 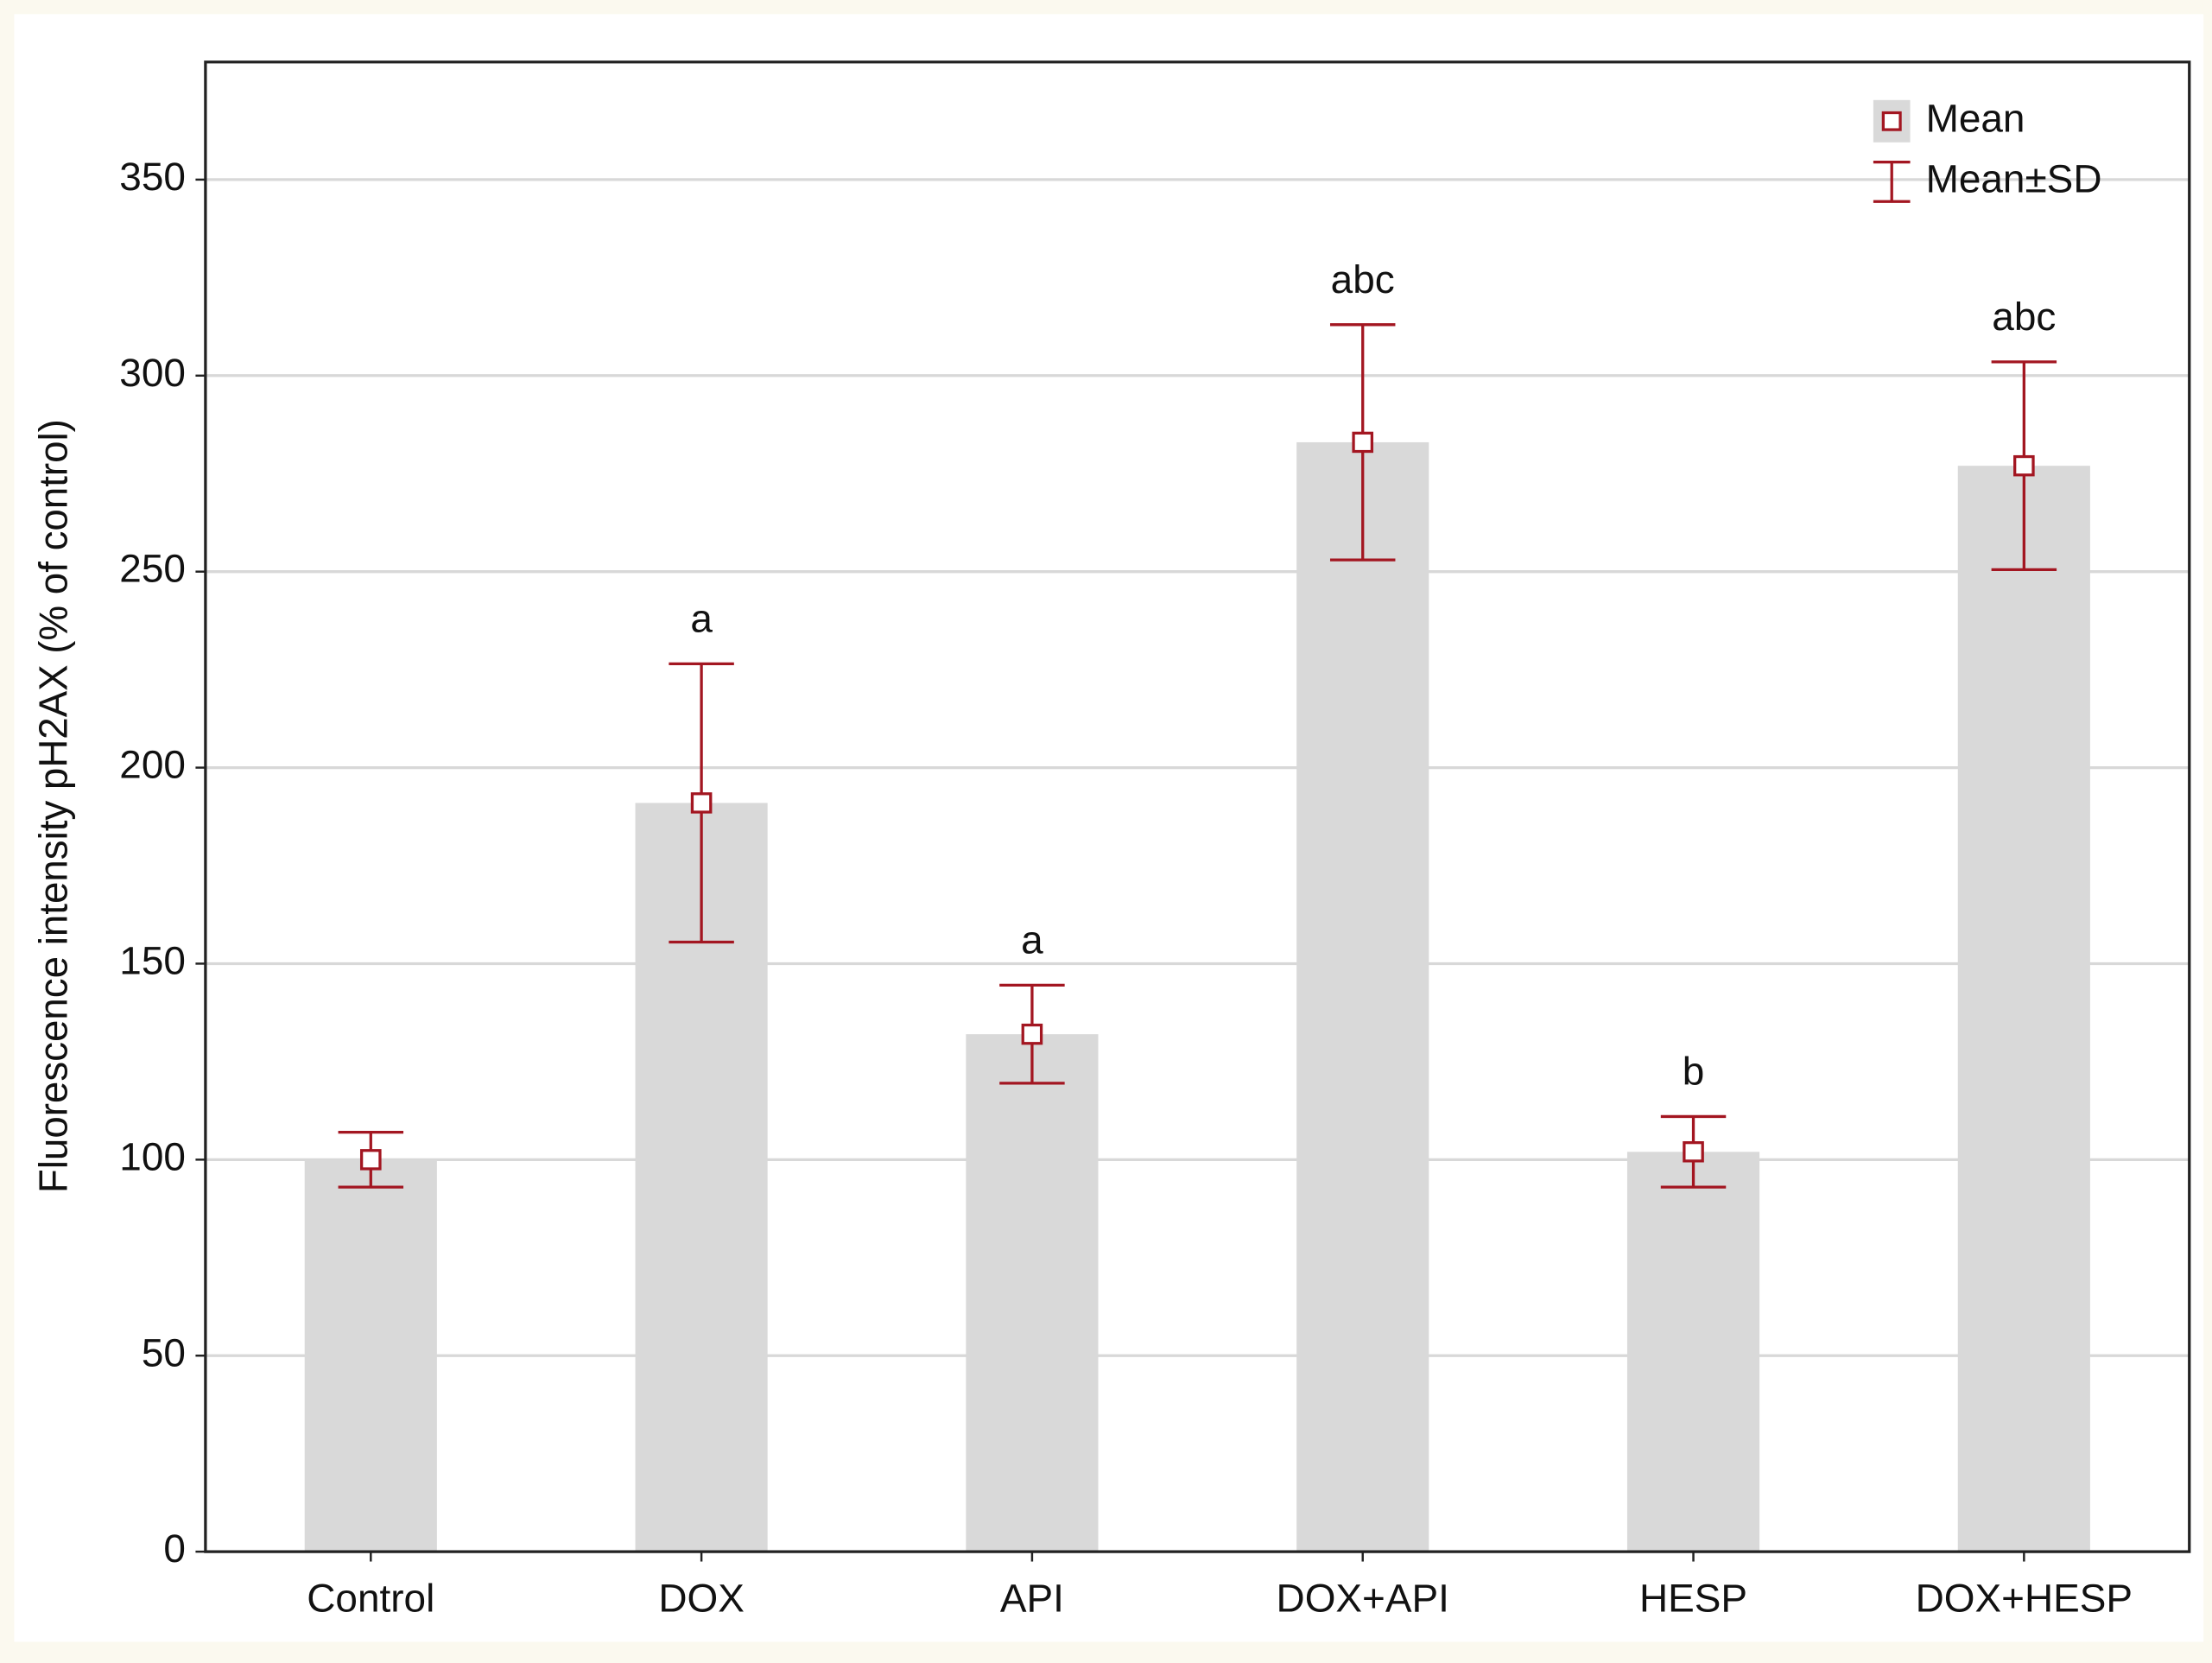 I want to click on y-tick-label: 50, so click(x=164, y=1352).